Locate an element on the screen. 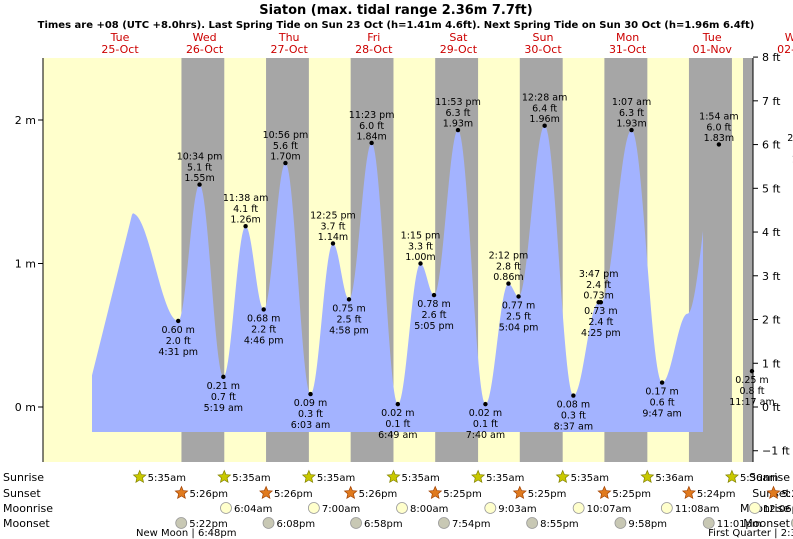 The image size is (793, 539). sunrise-icon is located at coordinates (224, 476).